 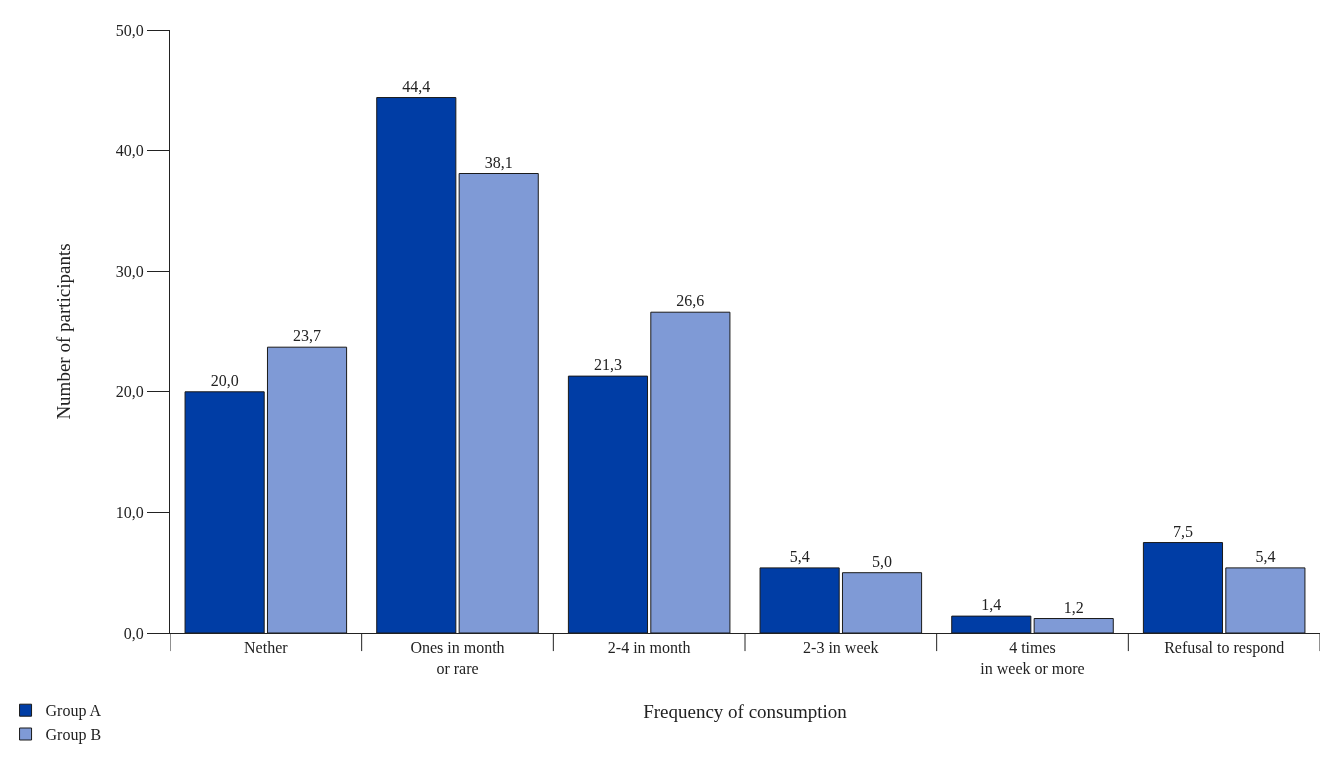 I want to click on x-tick-label: Ones in month or rare, so click(x=457, y=658).